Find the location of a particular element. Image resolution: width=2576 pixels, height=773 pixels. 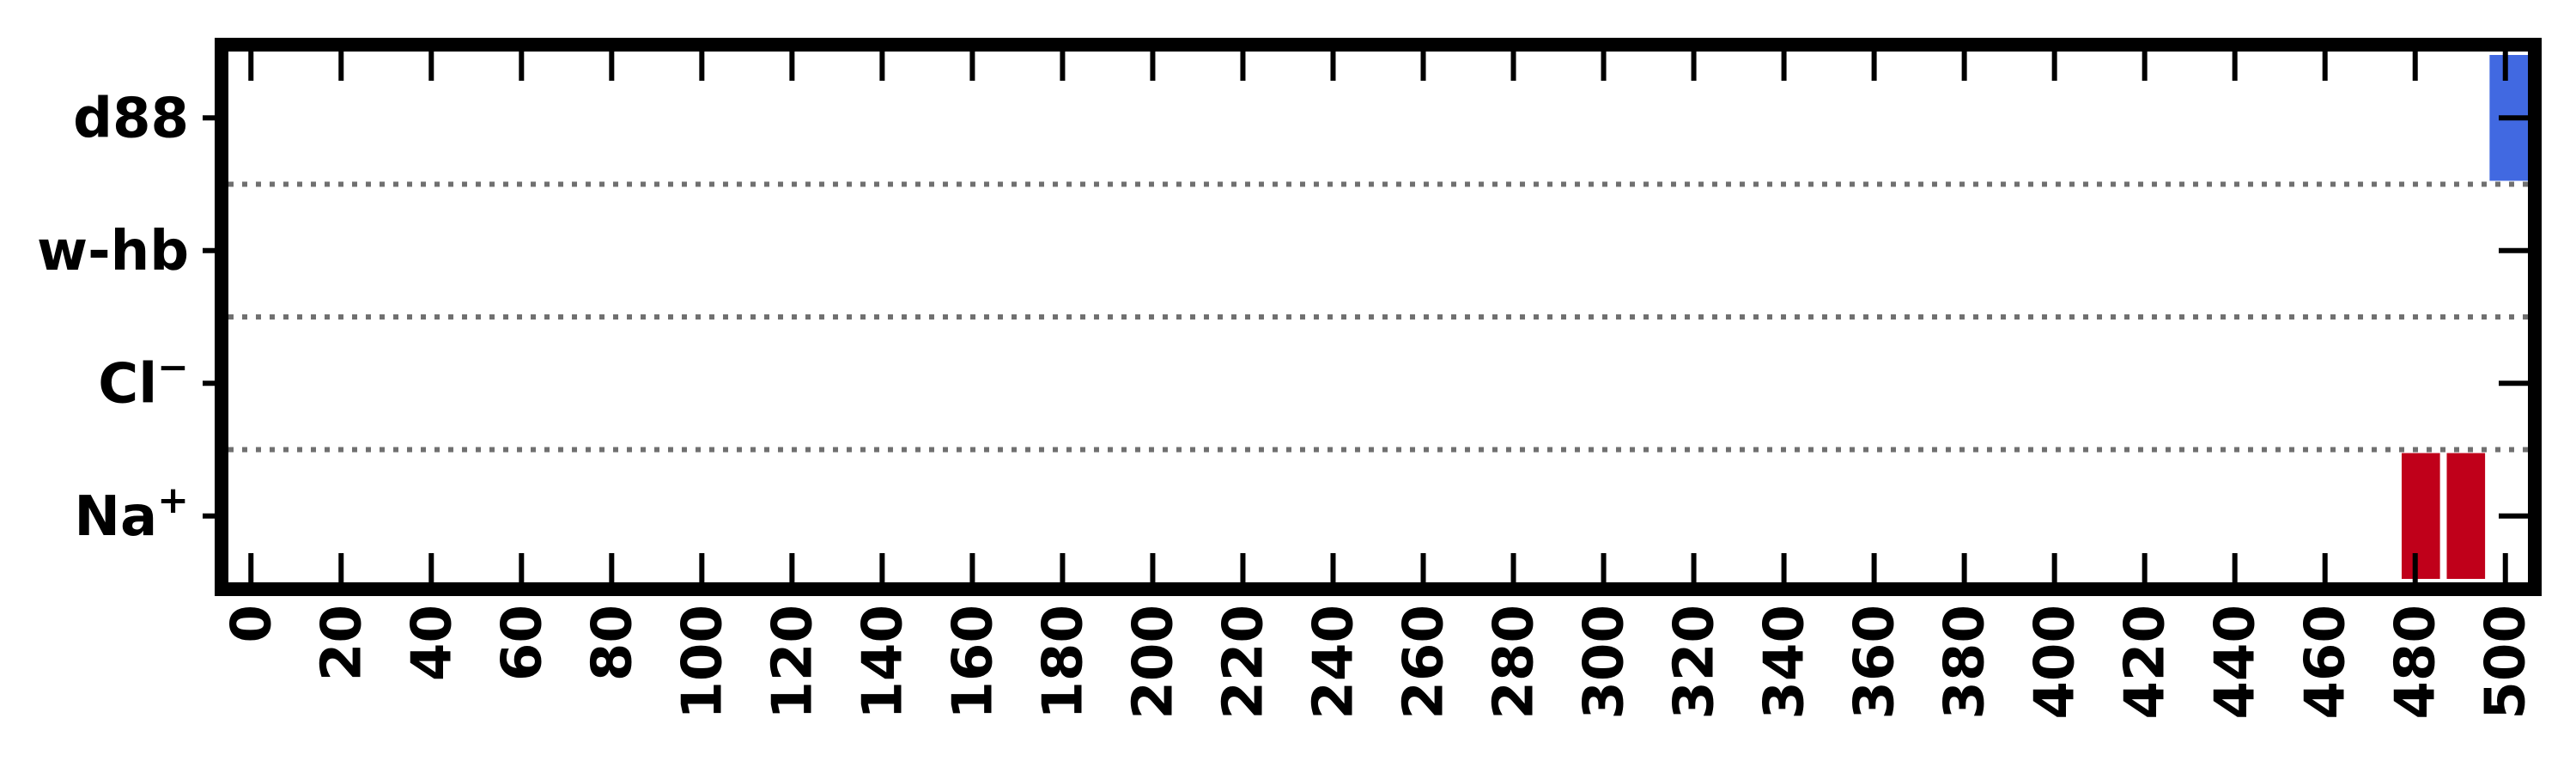

x-tick-label: 360 is located at coordinates (1875, 662).